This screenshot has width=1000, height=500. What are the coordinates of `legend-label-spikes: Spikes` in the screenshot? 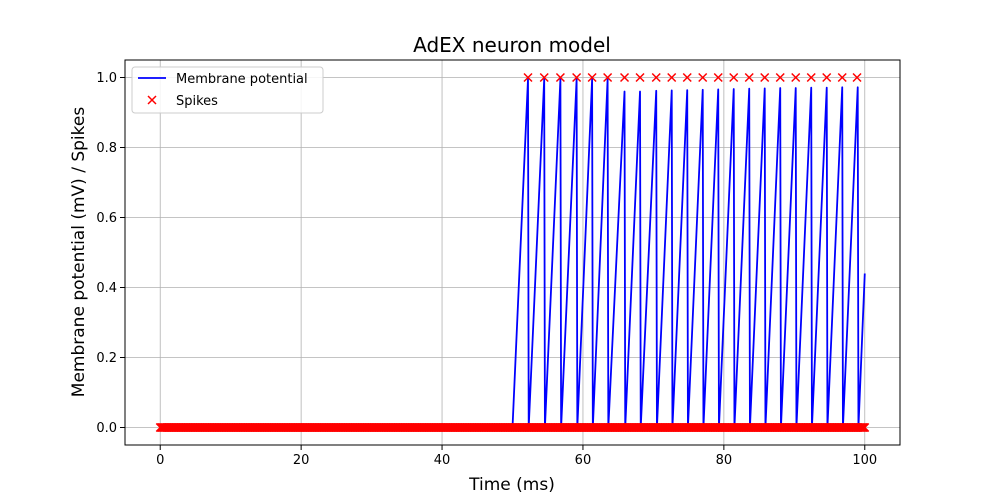 It's located at (197, 101).